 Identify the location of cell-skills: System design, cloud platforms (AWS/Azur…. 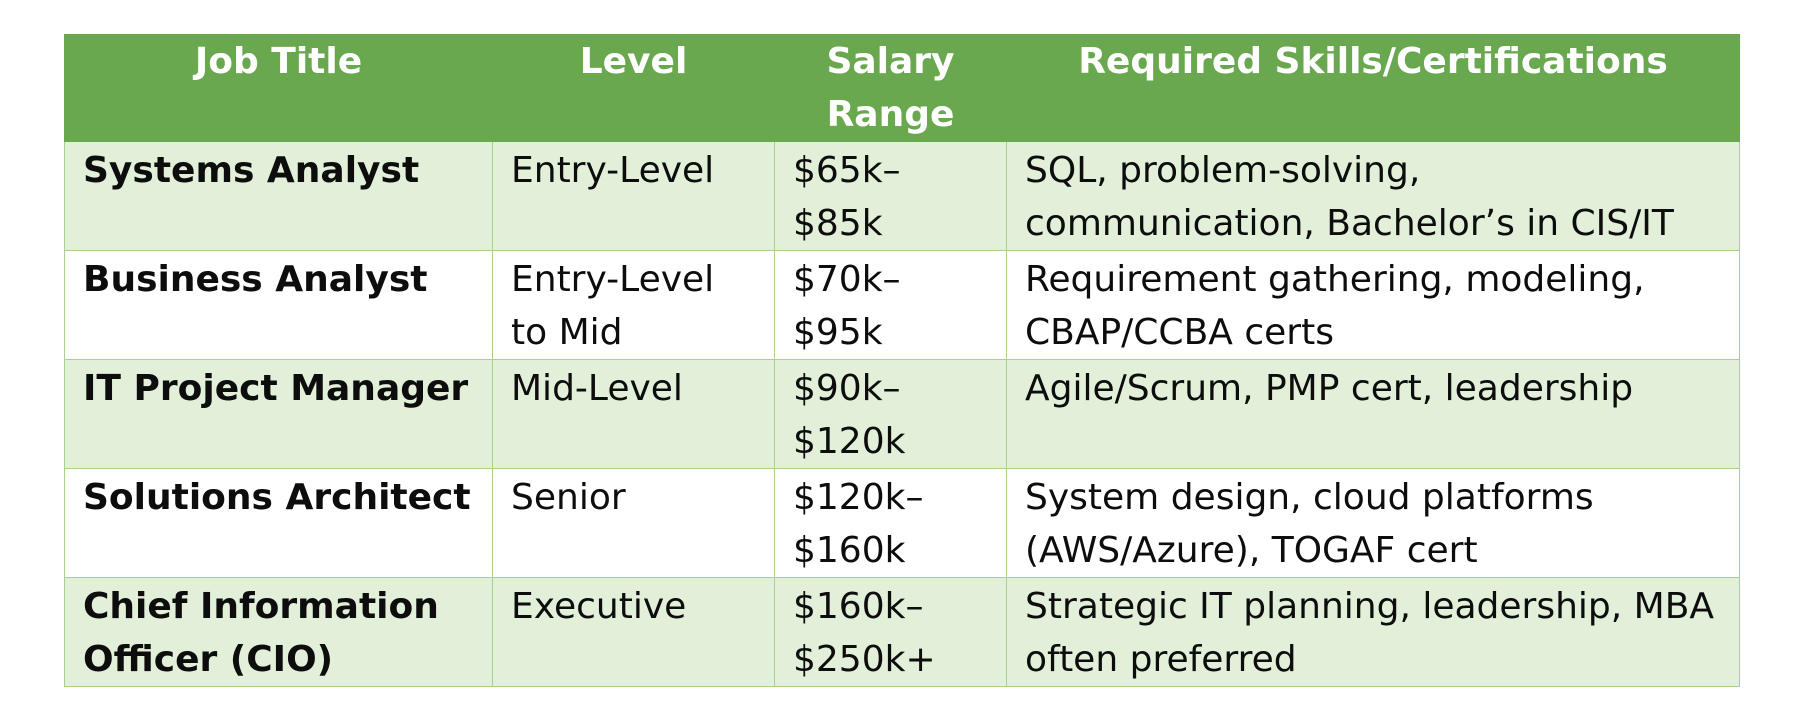
(1373, 523).